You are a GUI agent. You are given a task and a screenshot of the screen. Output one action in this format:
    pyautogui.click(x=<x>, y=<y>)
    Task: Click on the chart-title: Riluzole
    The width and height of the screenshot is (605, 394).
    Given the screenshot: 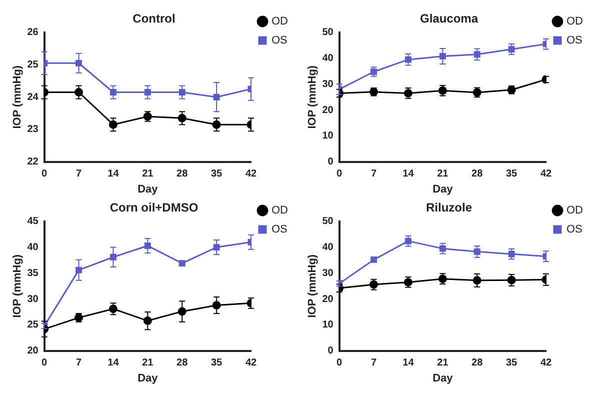 What is the action you would take?
    pyautogui.click(x=449, y=207)
    